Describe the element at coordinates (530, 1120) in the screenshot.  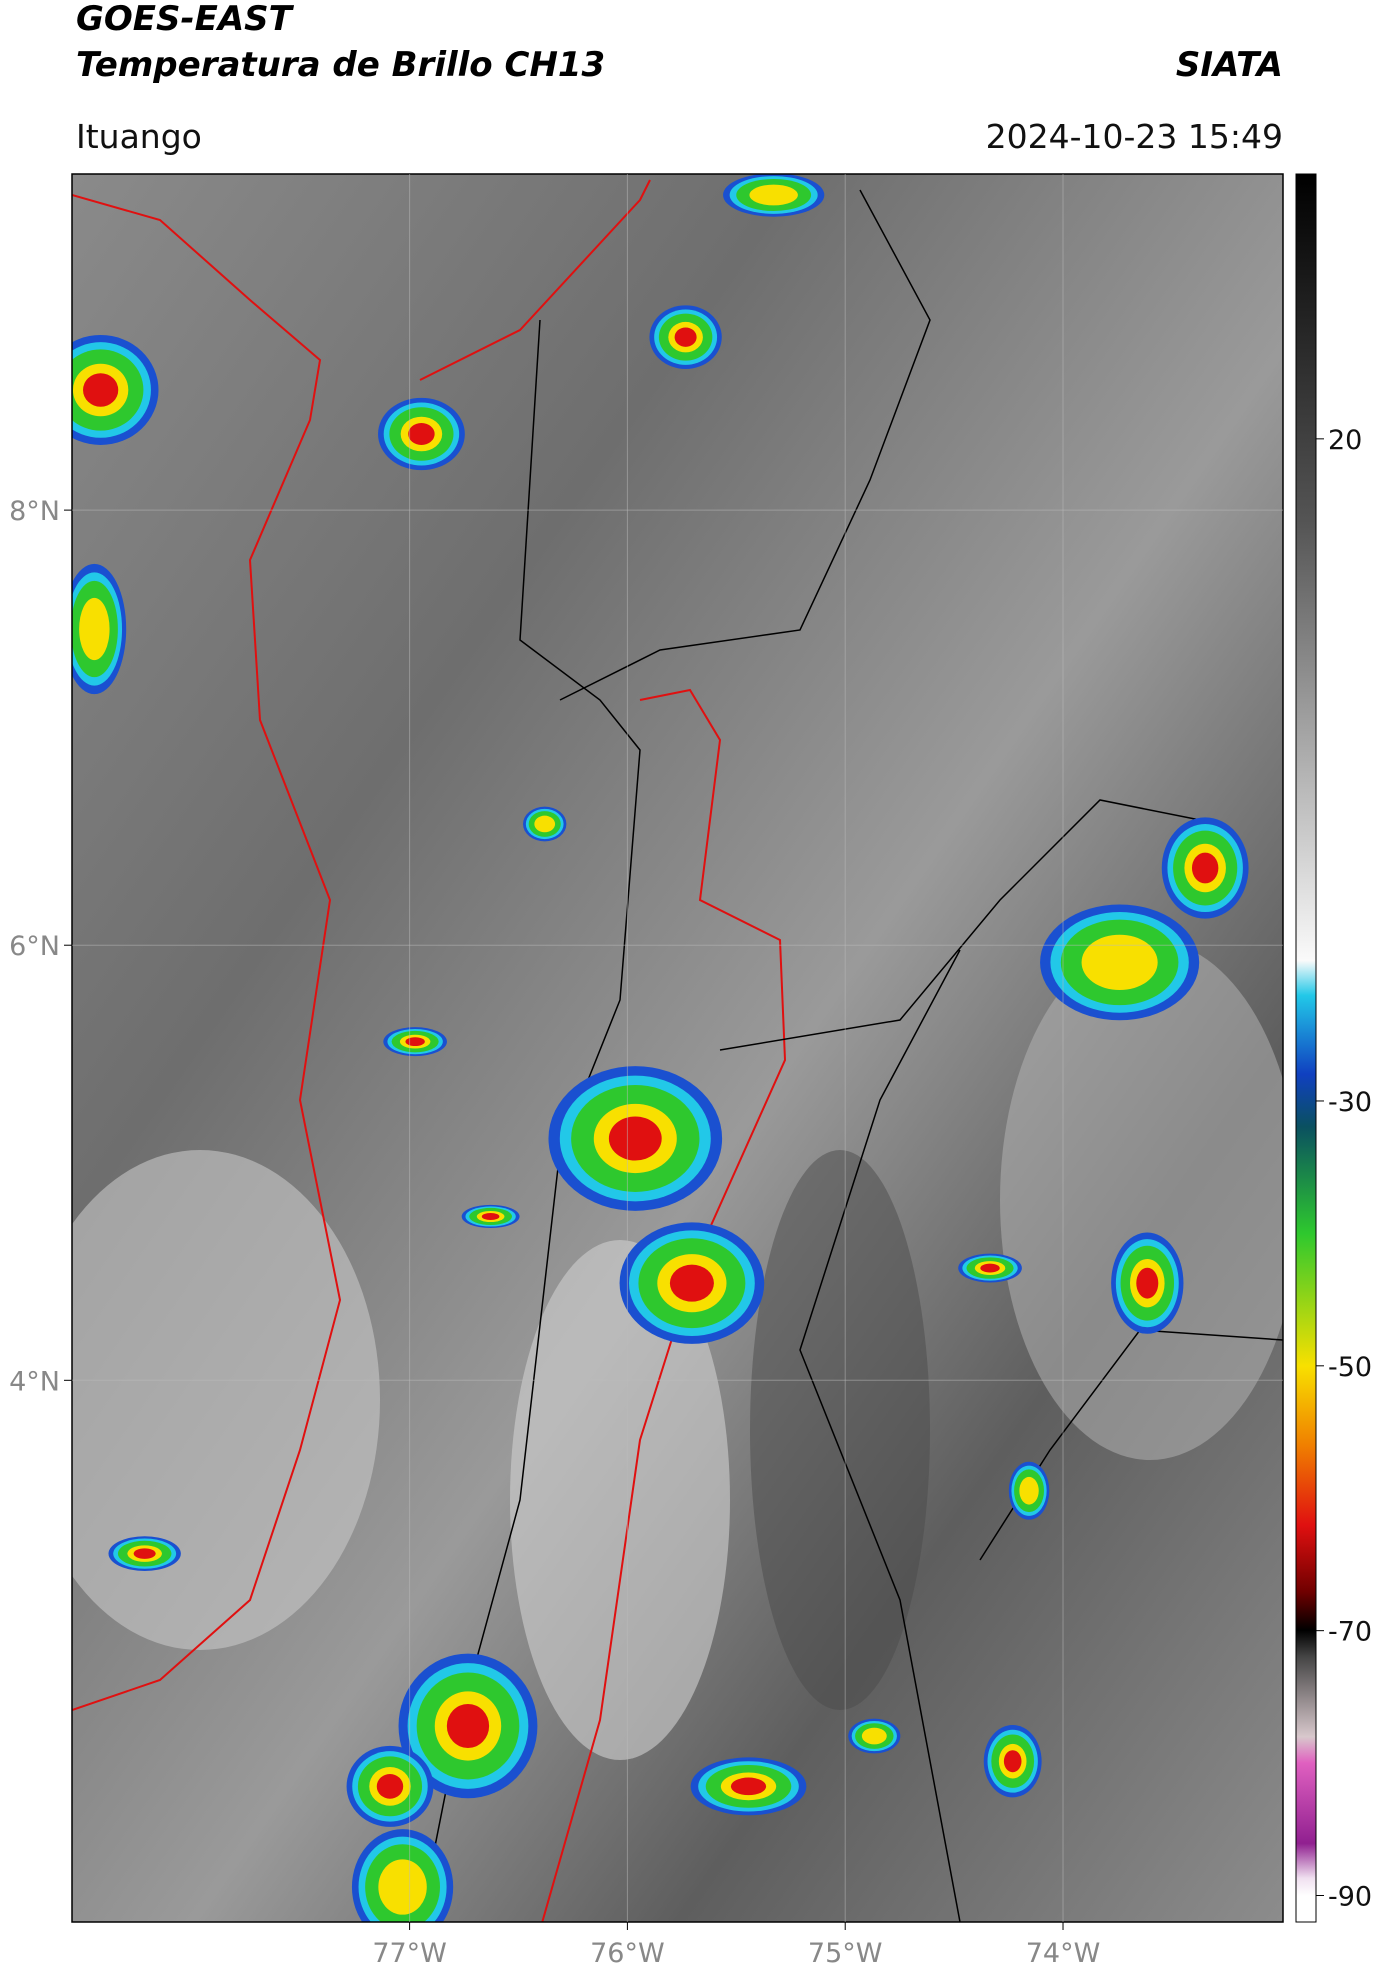
I see `department-border` at that location.